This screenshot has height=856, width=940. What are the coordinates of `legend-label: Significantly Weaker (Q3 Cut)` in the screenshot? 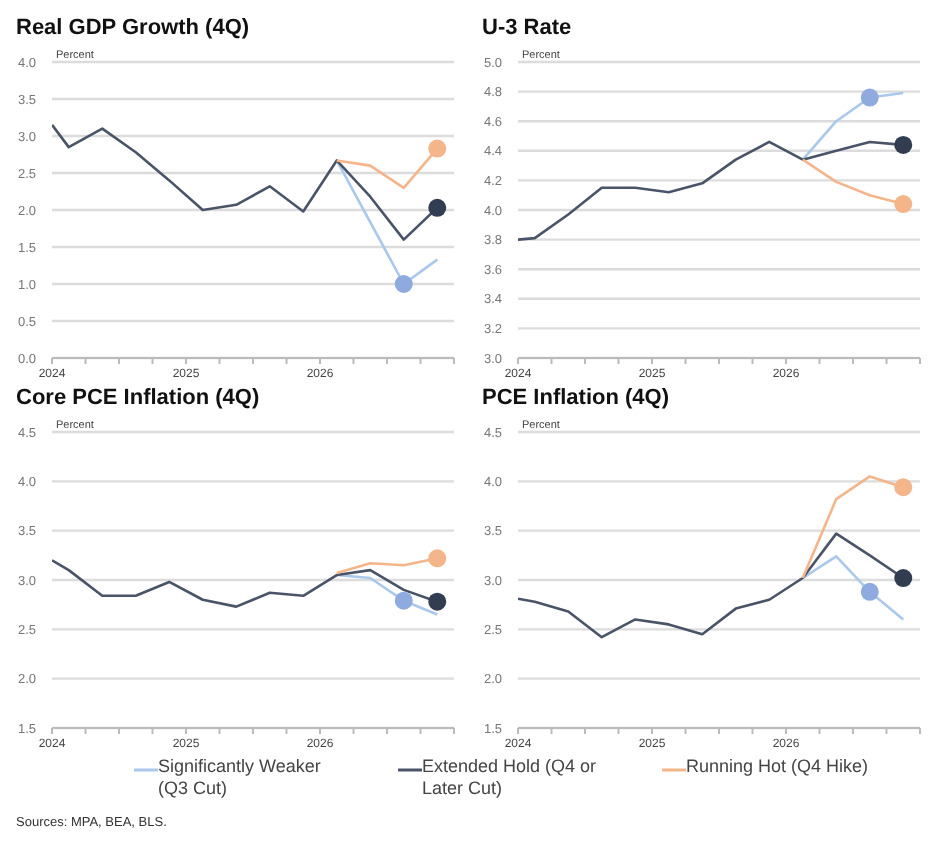 It's located at (240, 778).